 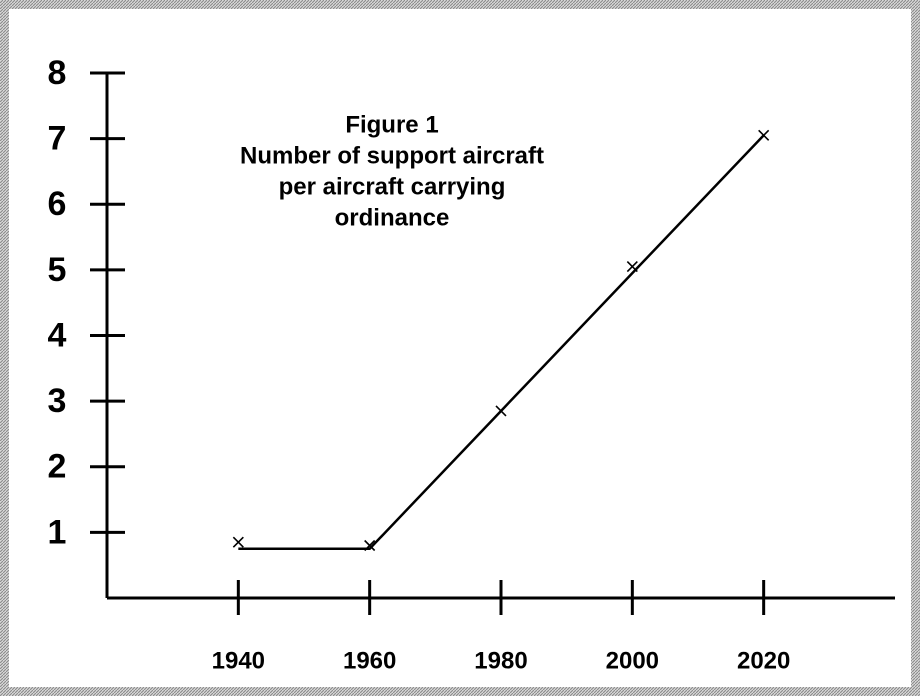 What do you see at coordinates (763, 660) in the screenshot?
I see `x-tick-label: 2020` at bounding box center [763, 660].